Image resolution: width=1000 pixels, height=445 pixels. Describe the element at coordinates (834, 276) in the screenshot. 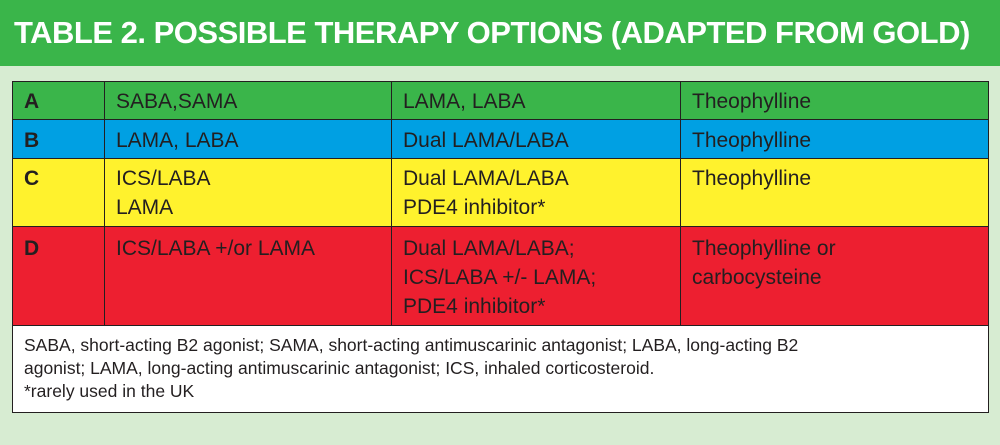

I see `option-cell-3: Theophylline or carbocysteine` at that location.